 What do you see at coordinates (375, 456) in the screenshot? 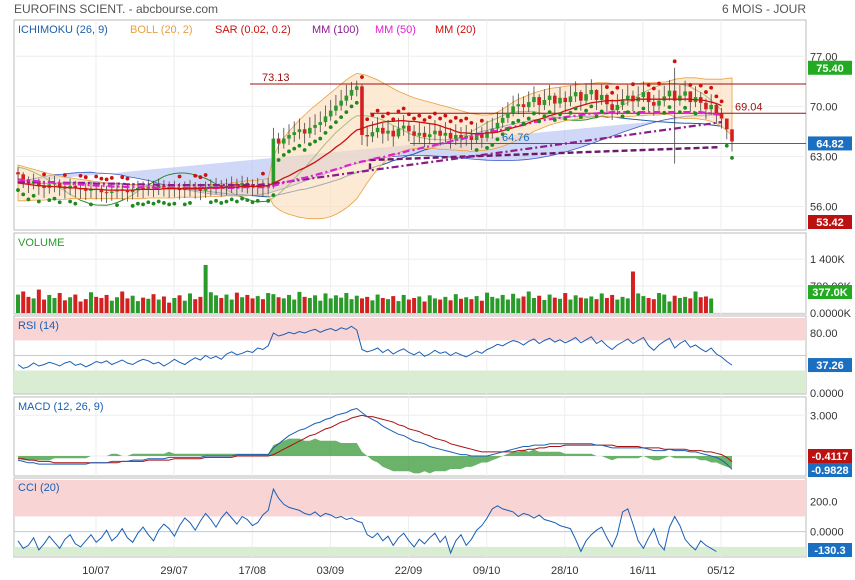
I see `macd-histogram` at bounding box center [375, 456].